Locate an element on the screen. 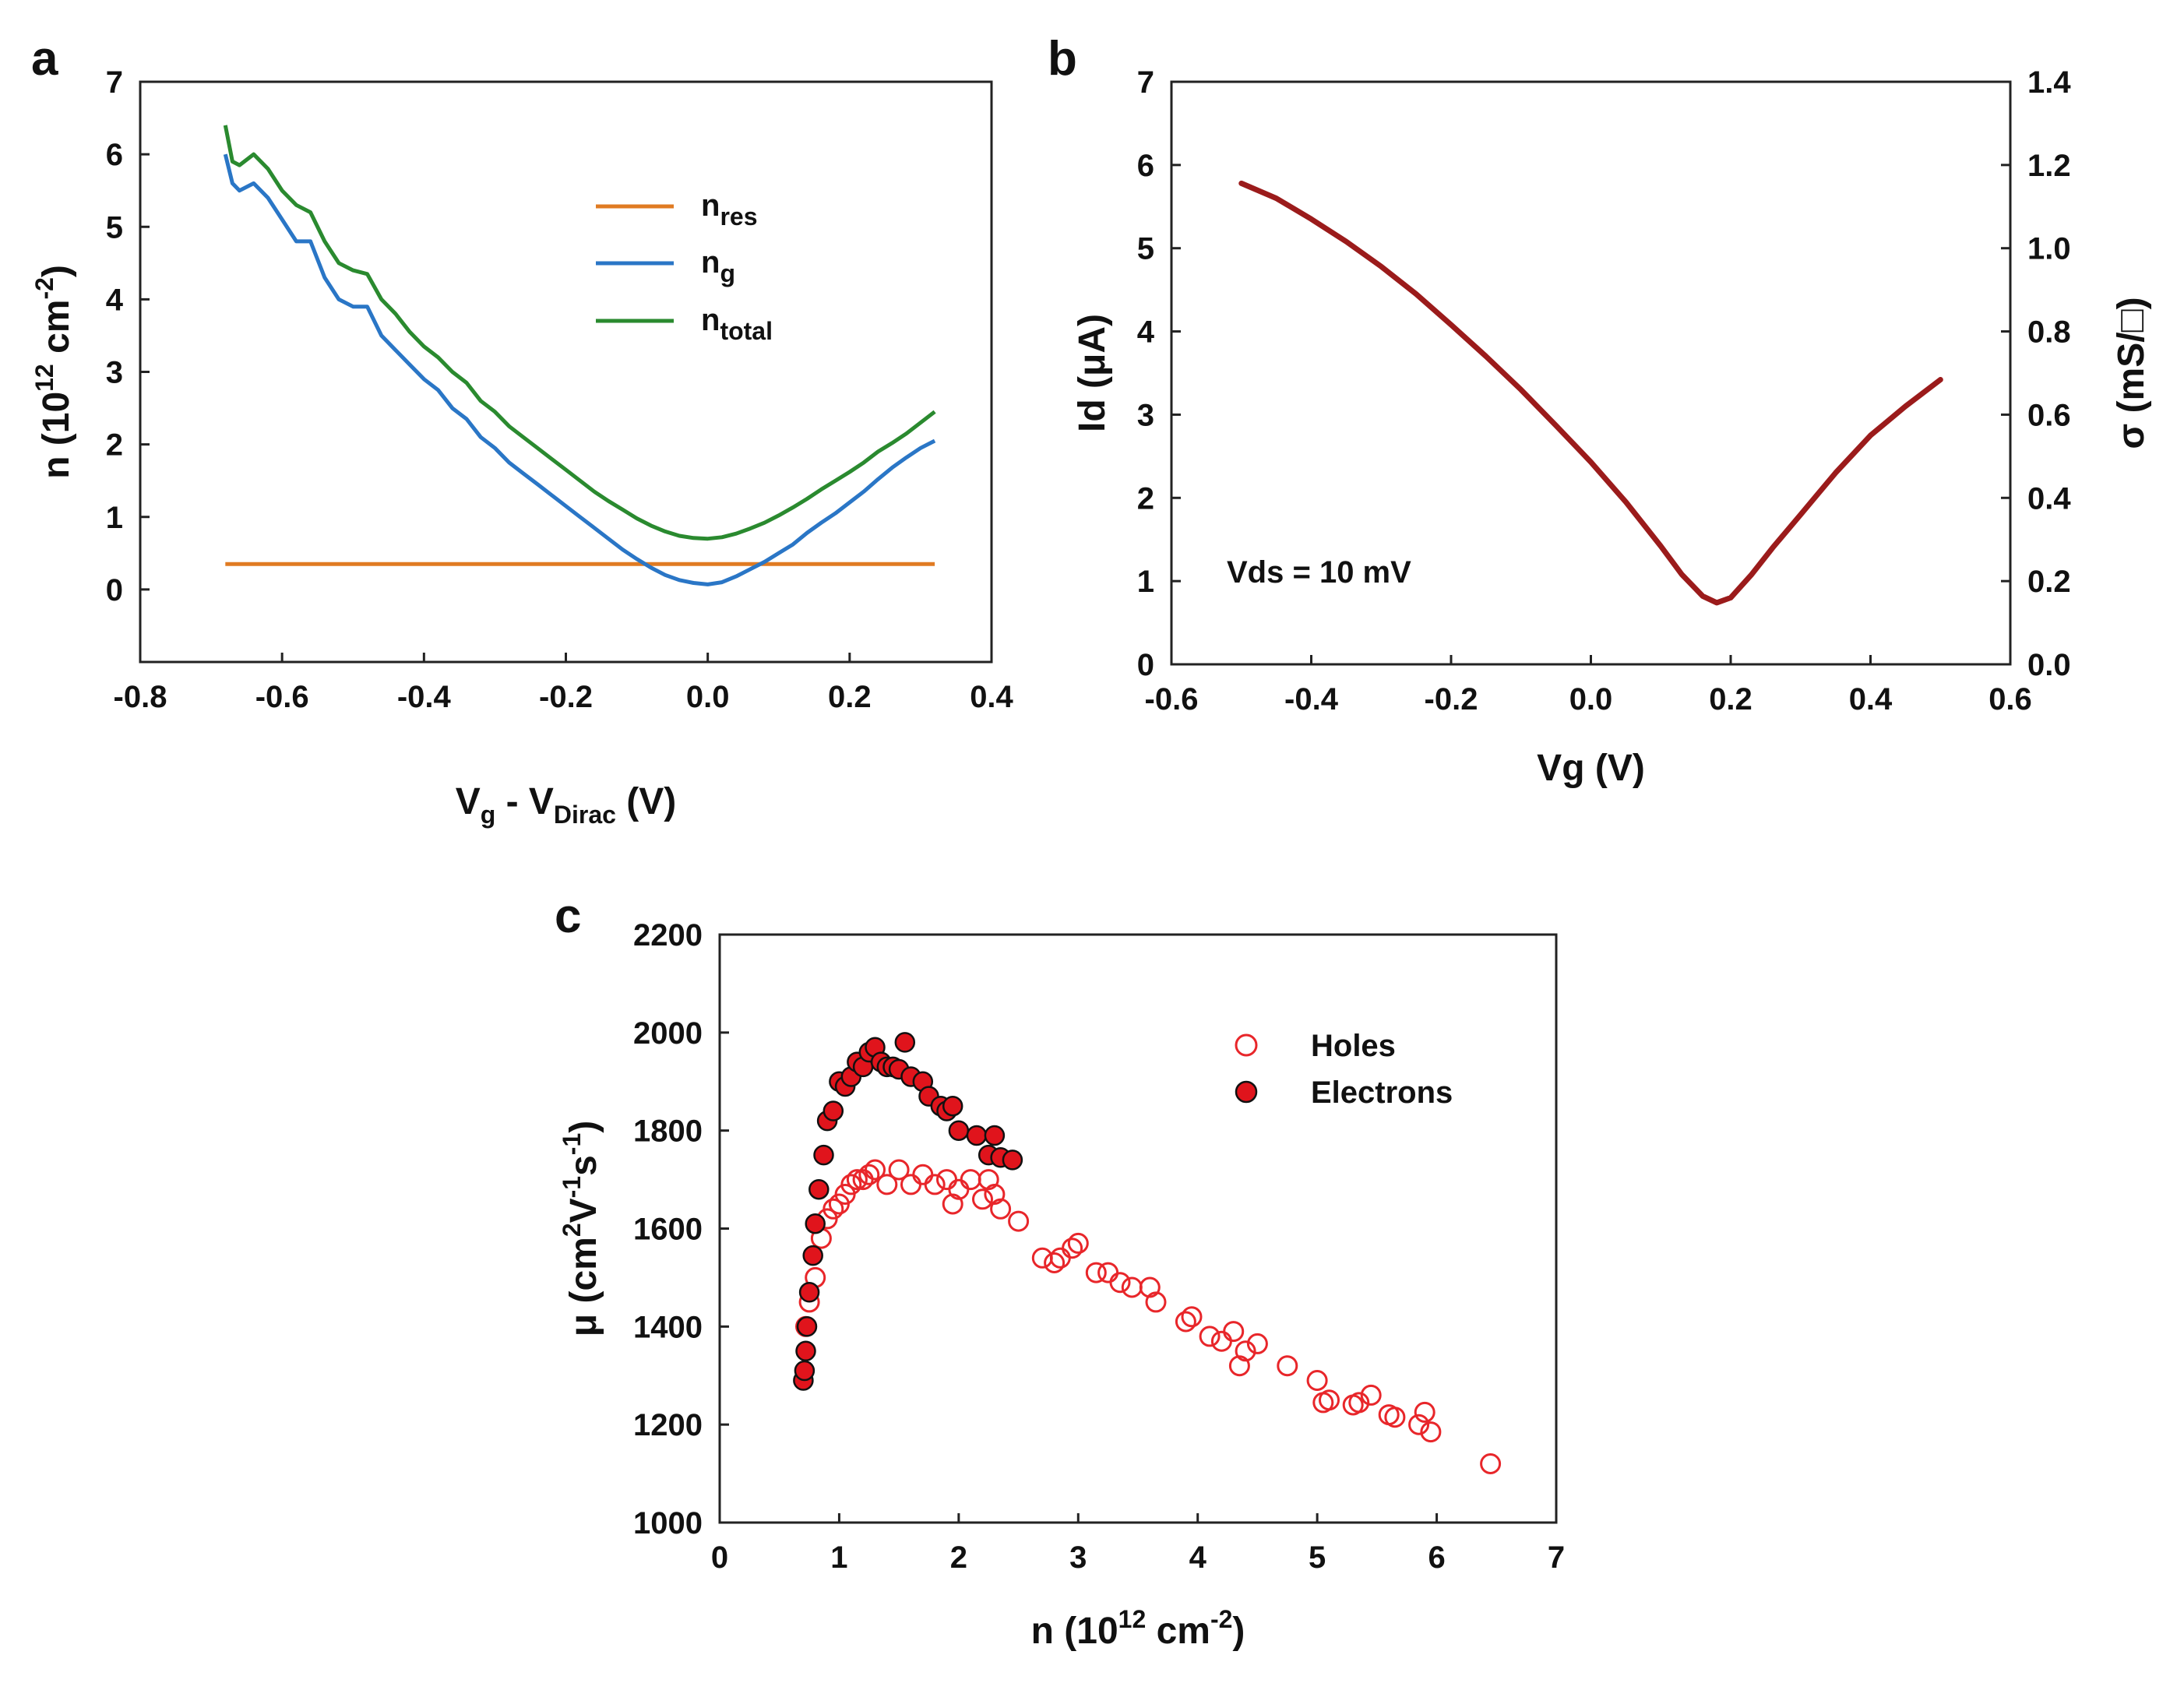  panel-a-y-tick-label: 6 is located at coordinates (115, 155).